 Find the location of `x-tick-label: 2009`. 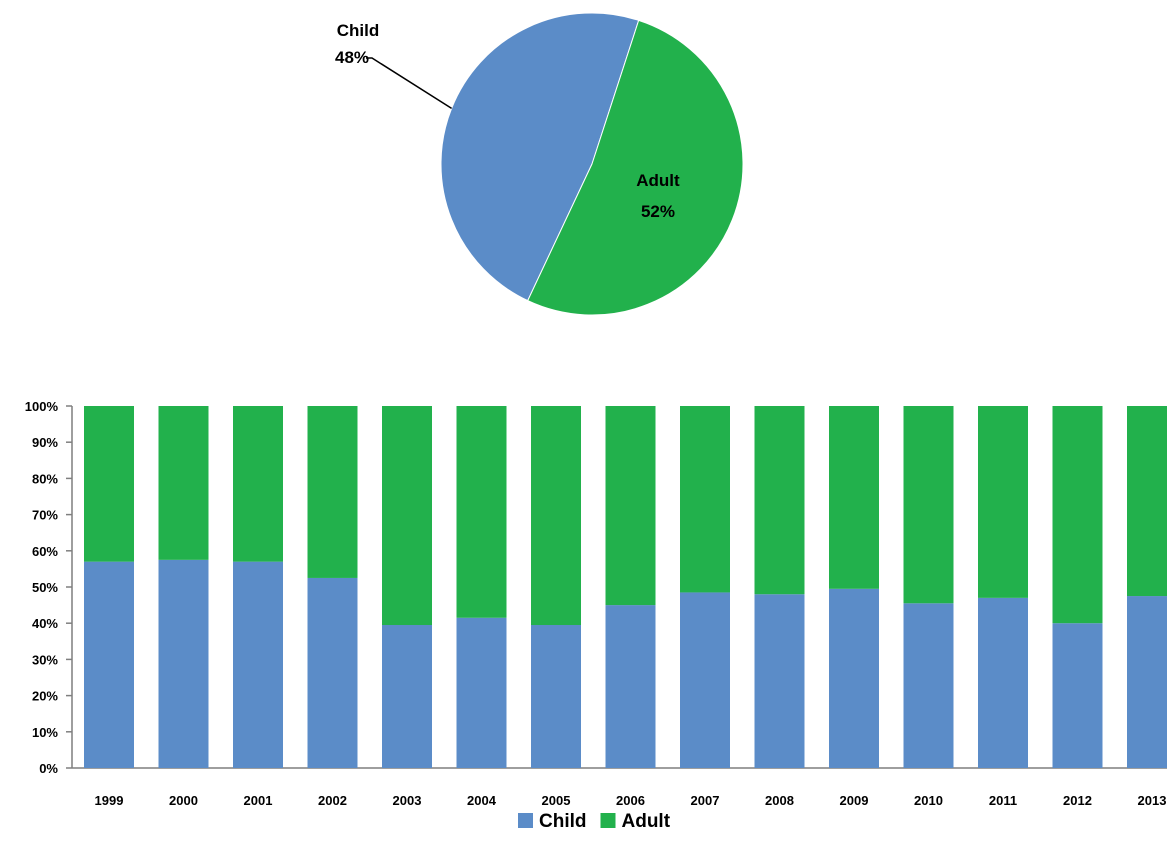

x-tick-label: 2009 is located at coordinates (854, 800).